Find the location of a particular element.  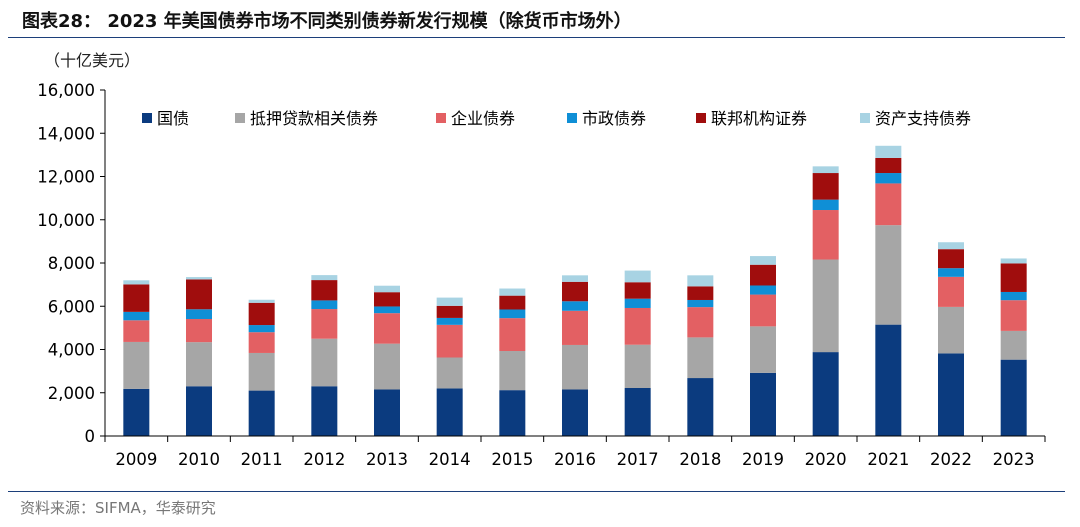

x-tick-label: 2013 is located at coordinates (387, 459).